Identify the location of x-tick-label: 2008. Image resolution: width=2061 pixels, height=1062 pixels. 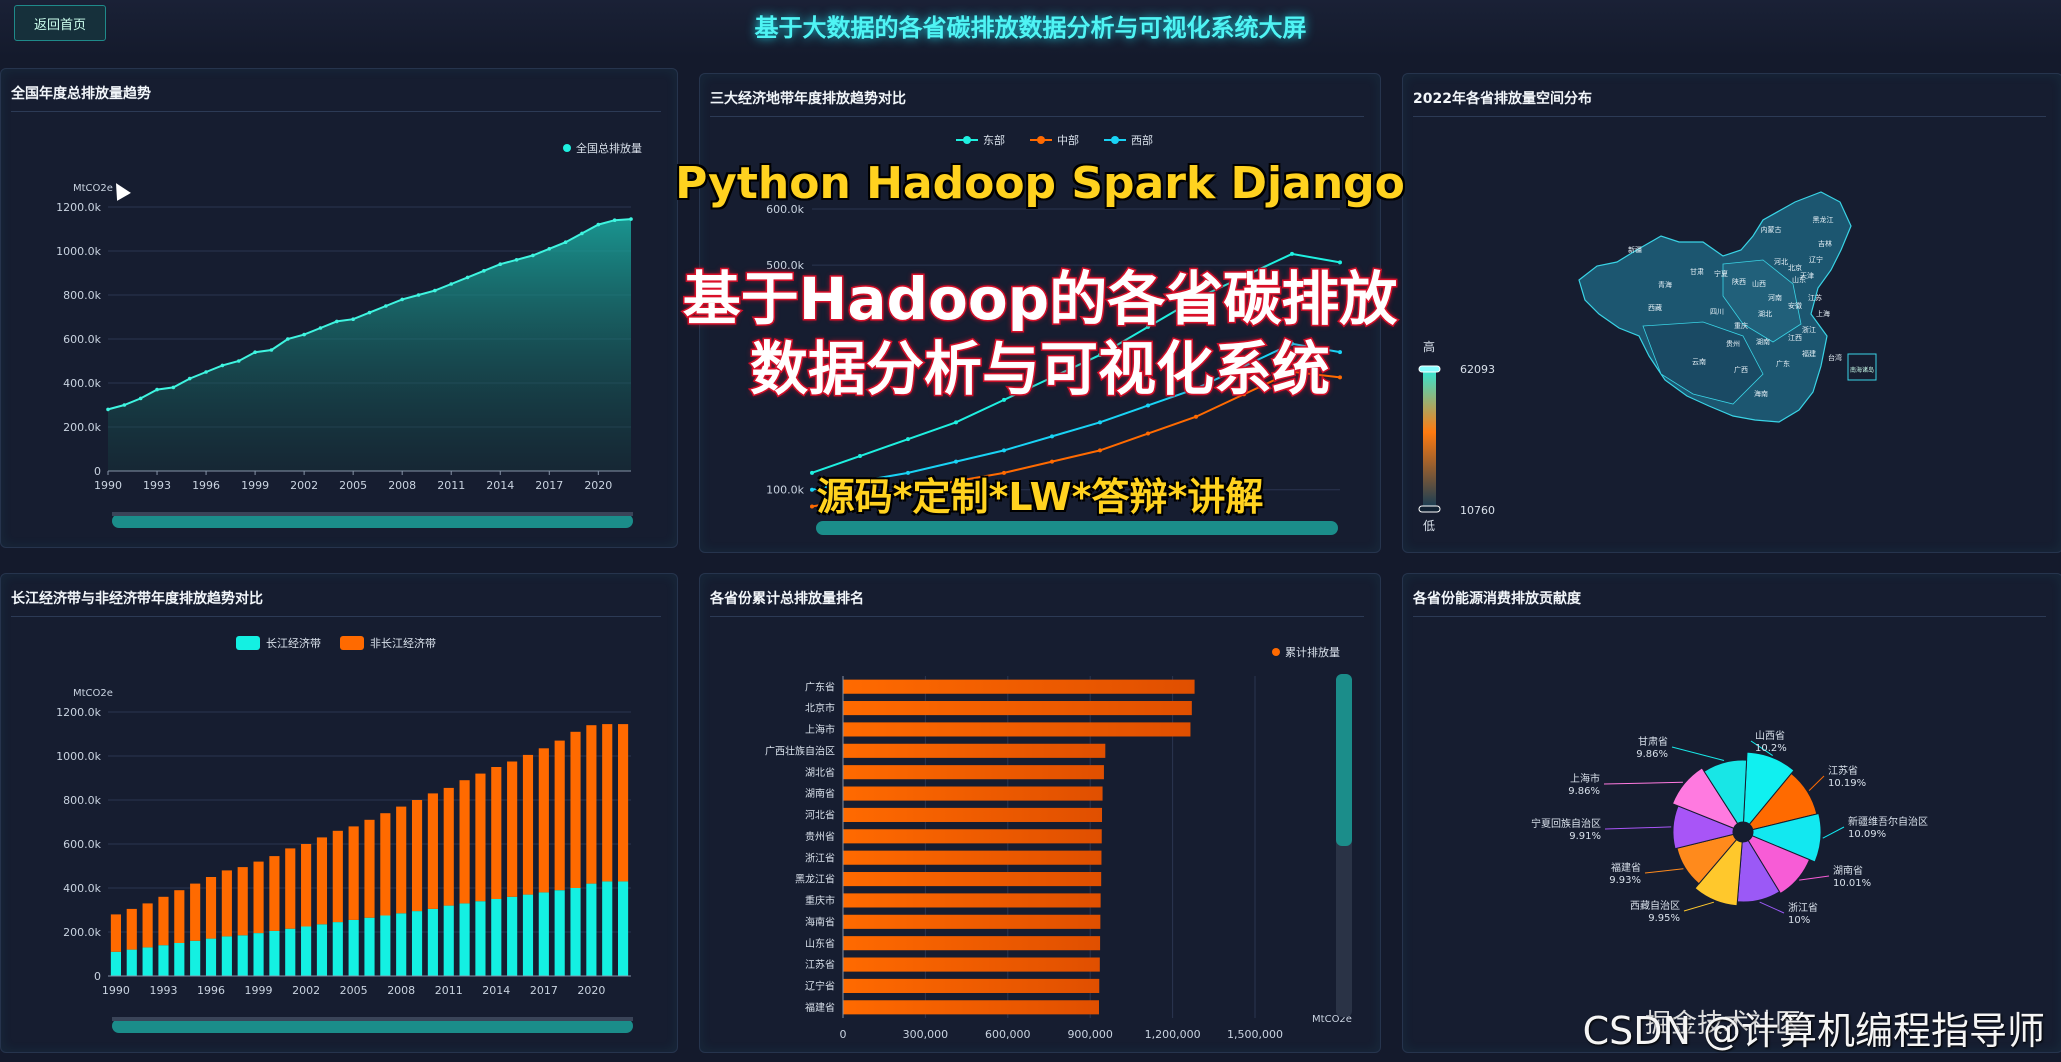
(402, 485).